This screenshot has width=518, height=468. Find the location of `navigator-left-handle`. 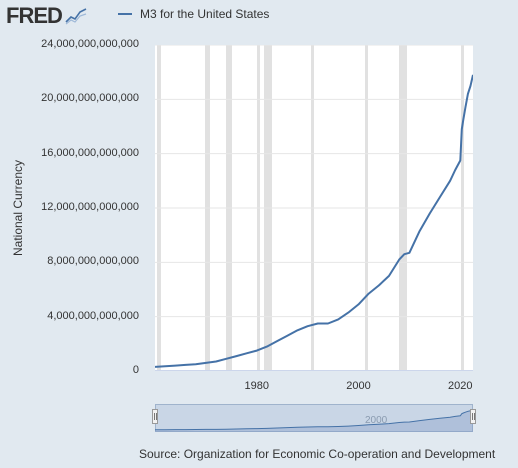

navigator-left-handle is located at coordinates (155, 416).